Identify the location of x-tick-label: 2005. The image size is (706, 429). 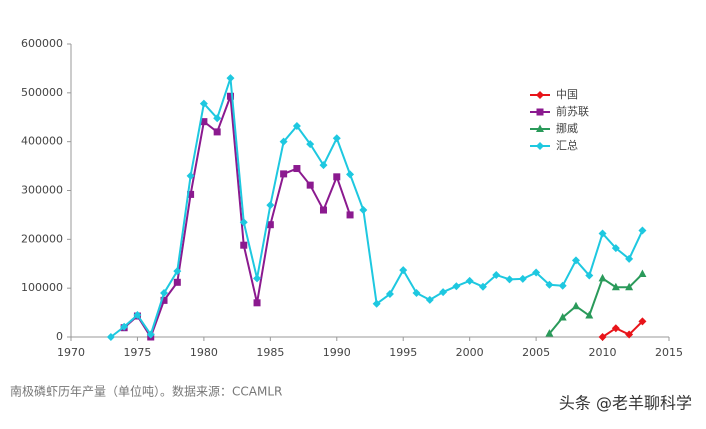
(536, 352).